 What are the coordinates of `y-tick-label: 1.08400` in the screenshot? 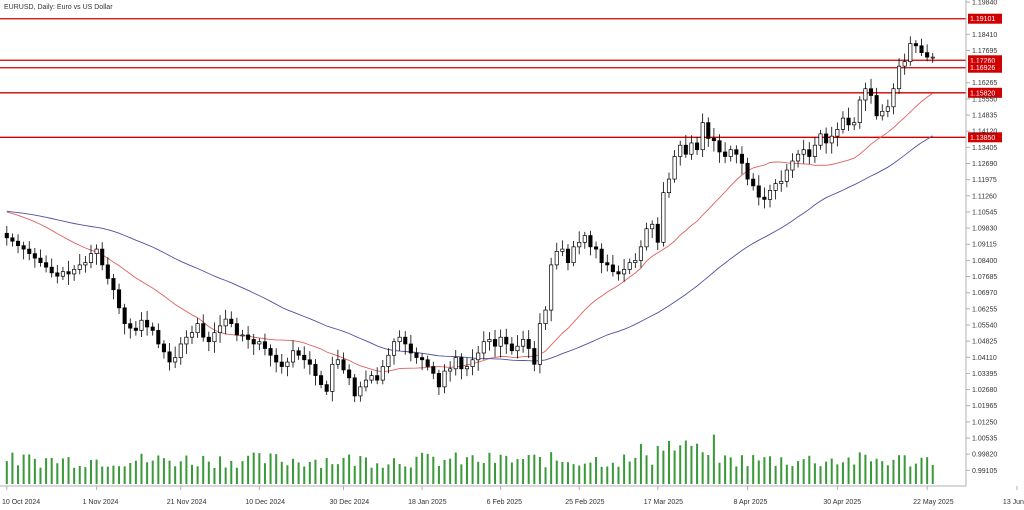 It's located at (984, 261).